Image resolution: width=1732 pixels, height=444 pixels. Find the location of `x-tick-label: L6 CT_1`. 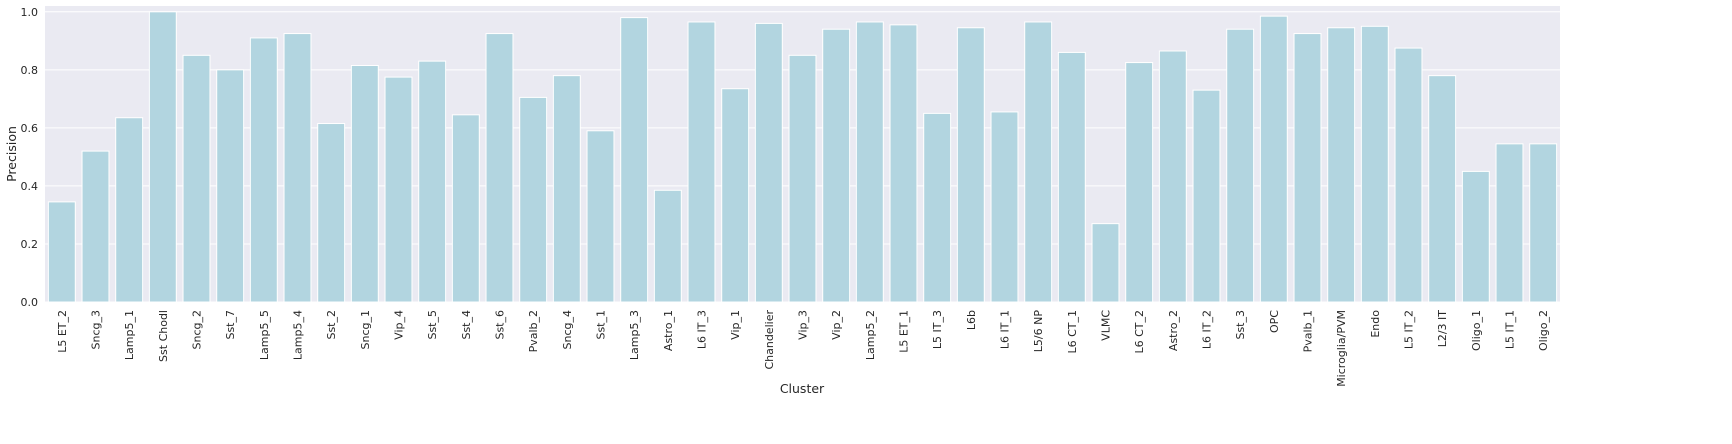

x-tick-label: L6 CT_1 is located at coordinates (1072, 332).